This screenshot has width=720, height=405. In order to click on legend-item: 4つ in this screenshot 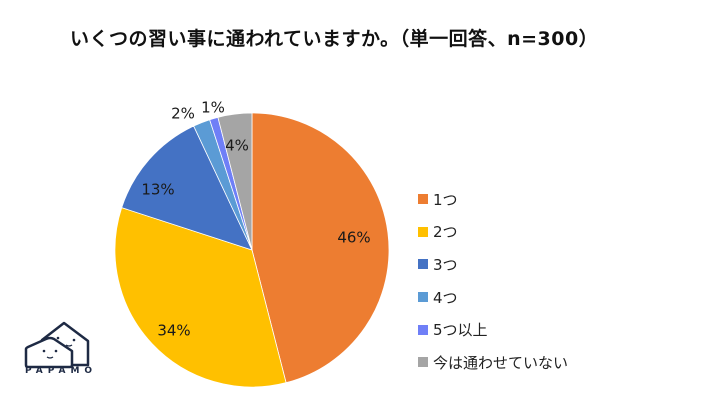, I will do `click(493, 297)`.